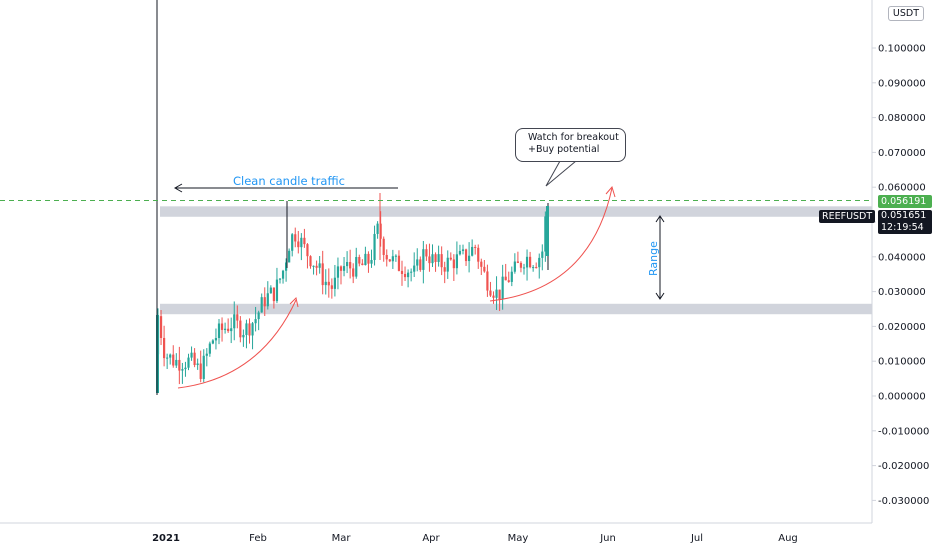 The width and height of the screenshot is (932, 550). Describe the element at coordinates (902, 83) in the screenshot. I see `y-tick-label: 0.090000` at that location.